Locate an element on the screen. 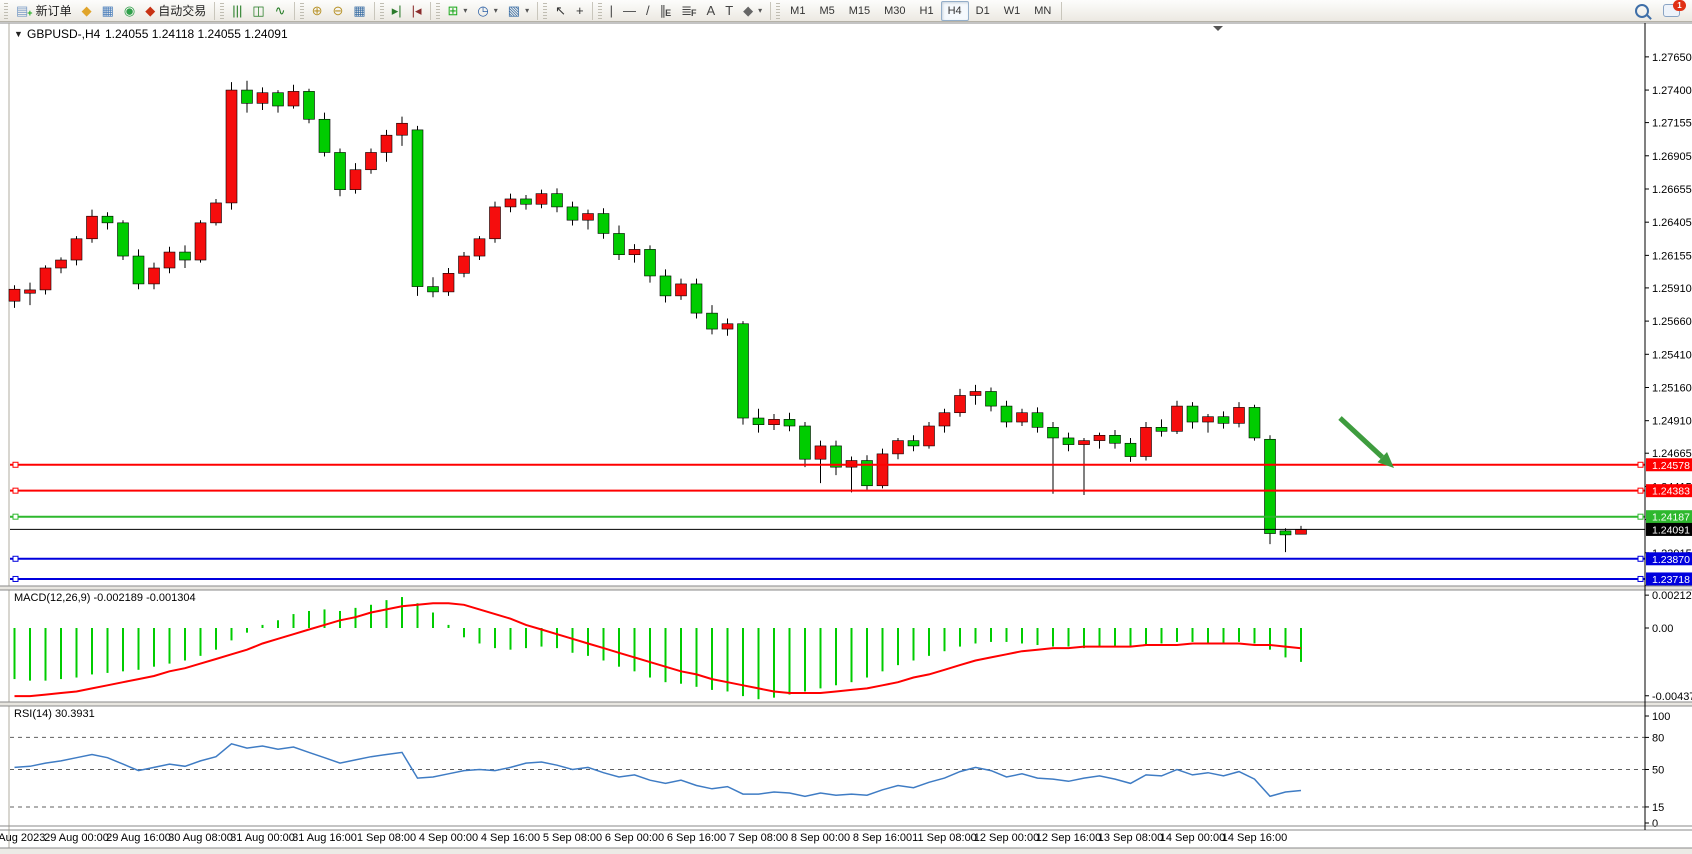  price-label-text: 1.23870 is located at coordinates (1671, 560).